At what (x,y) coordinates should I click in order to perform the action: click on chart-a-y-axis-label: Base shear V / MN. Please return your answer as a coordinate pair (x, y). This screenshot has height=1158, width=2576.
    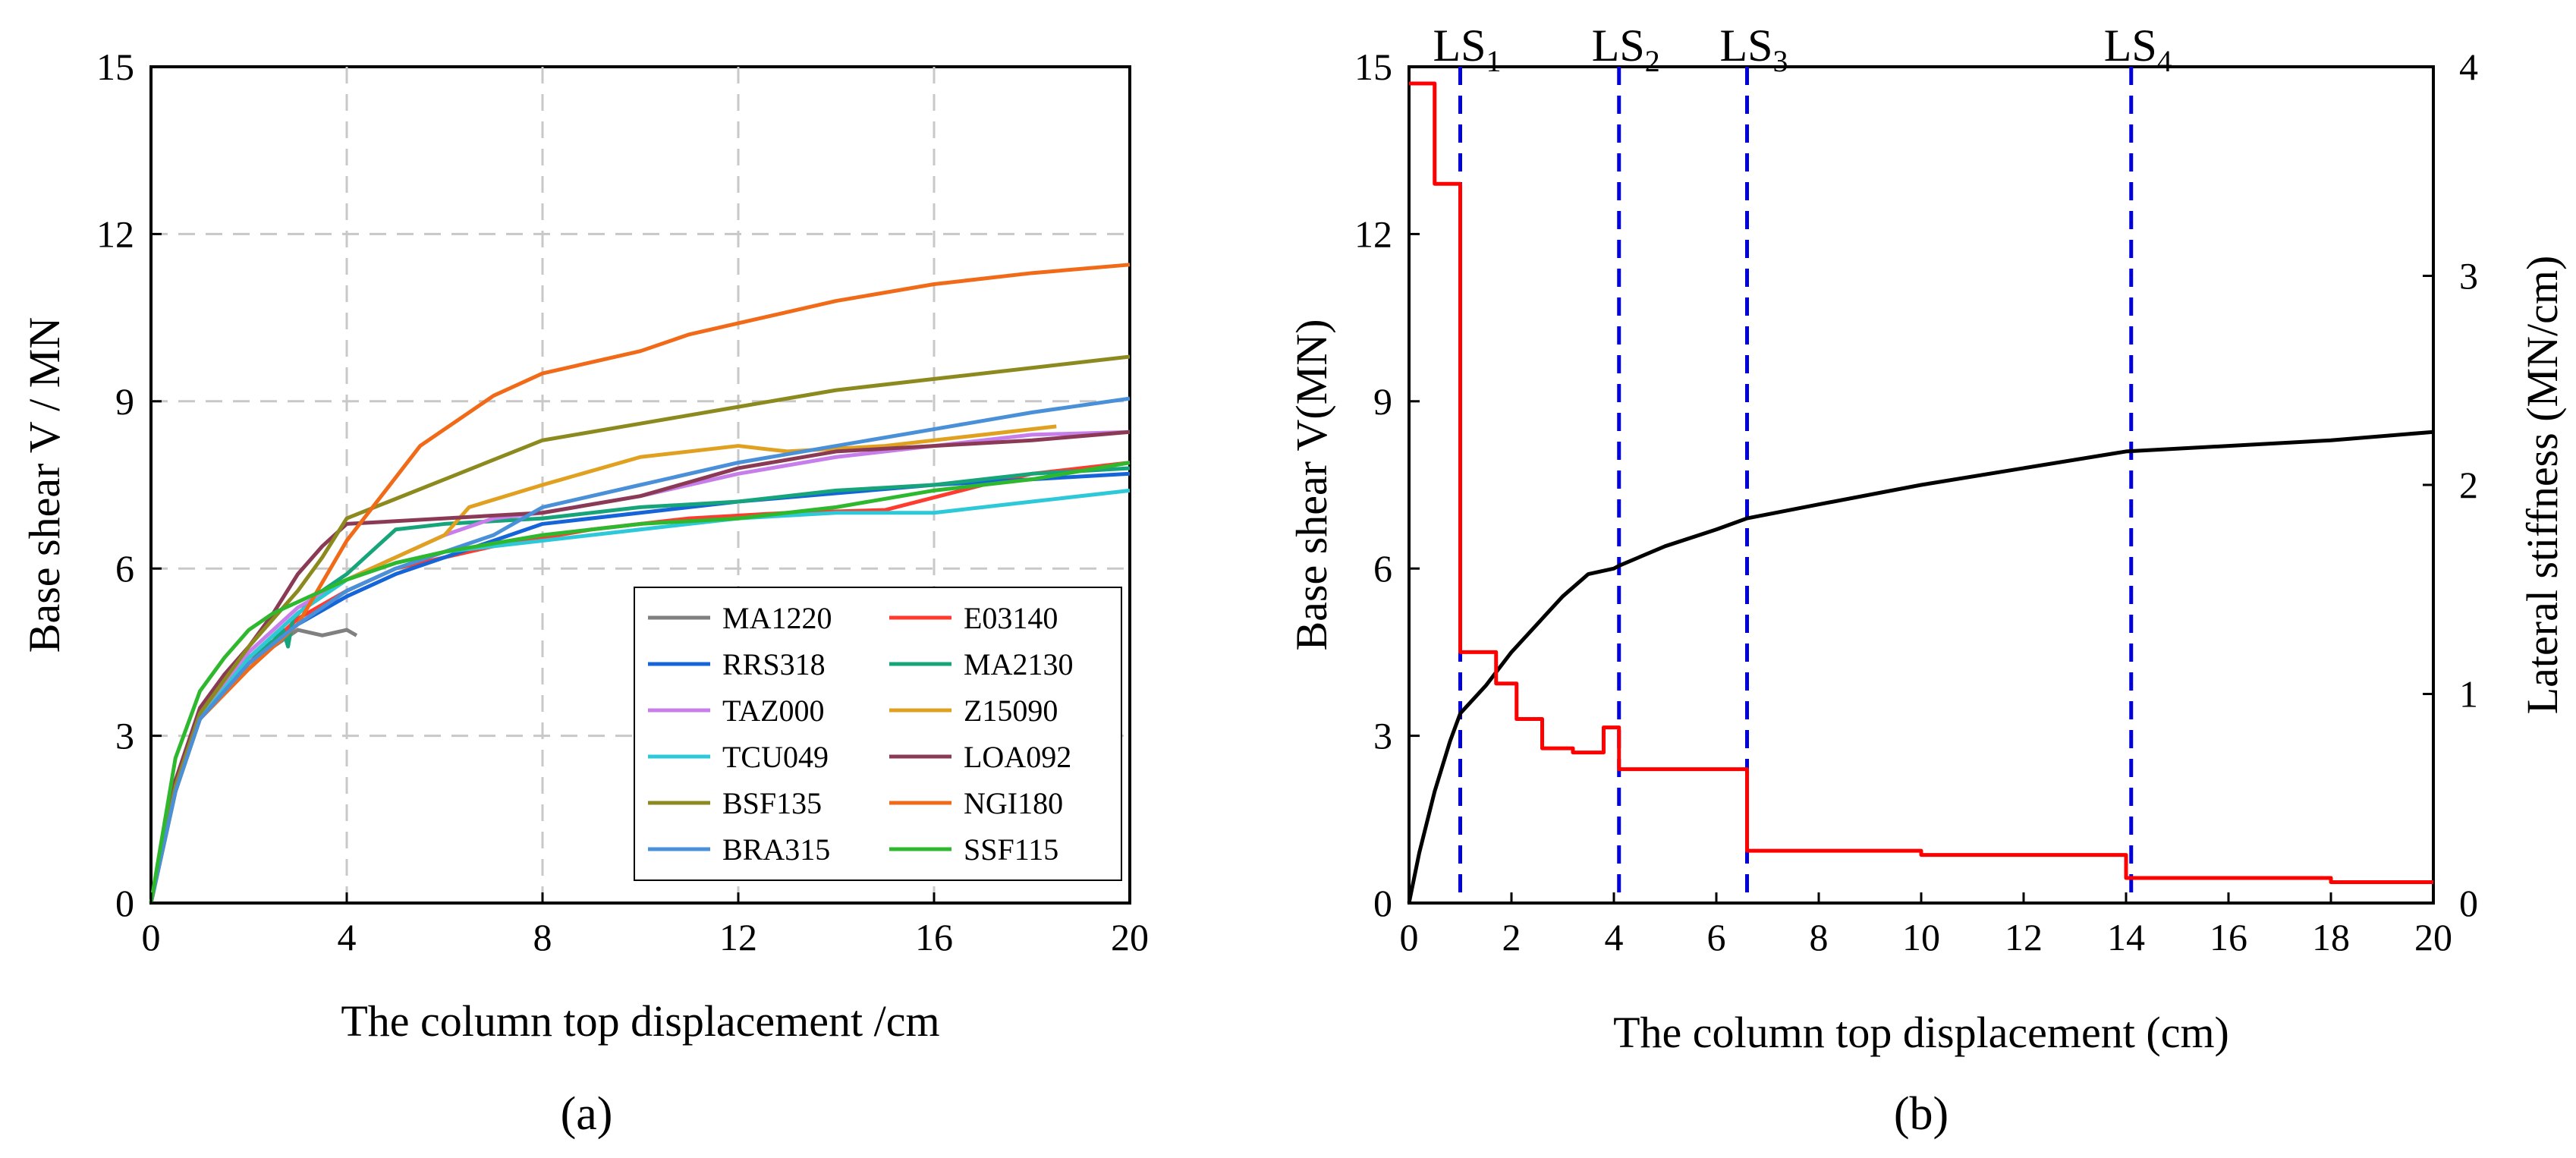
    Looking at the image, I should click on (44, 485).